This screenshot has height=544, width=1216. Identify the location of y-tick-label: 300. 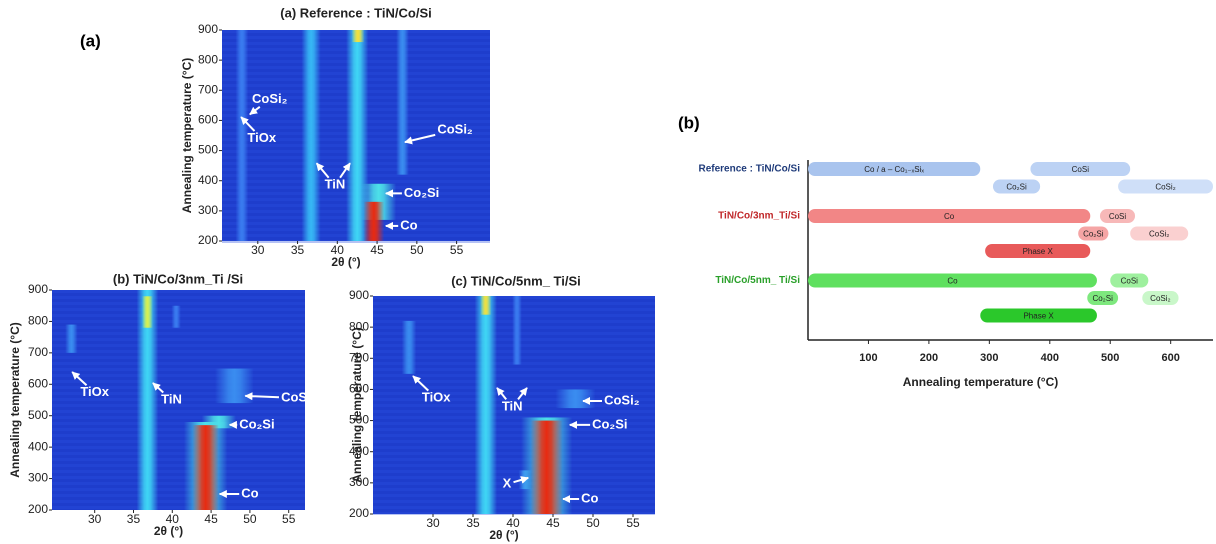
(38, 478).